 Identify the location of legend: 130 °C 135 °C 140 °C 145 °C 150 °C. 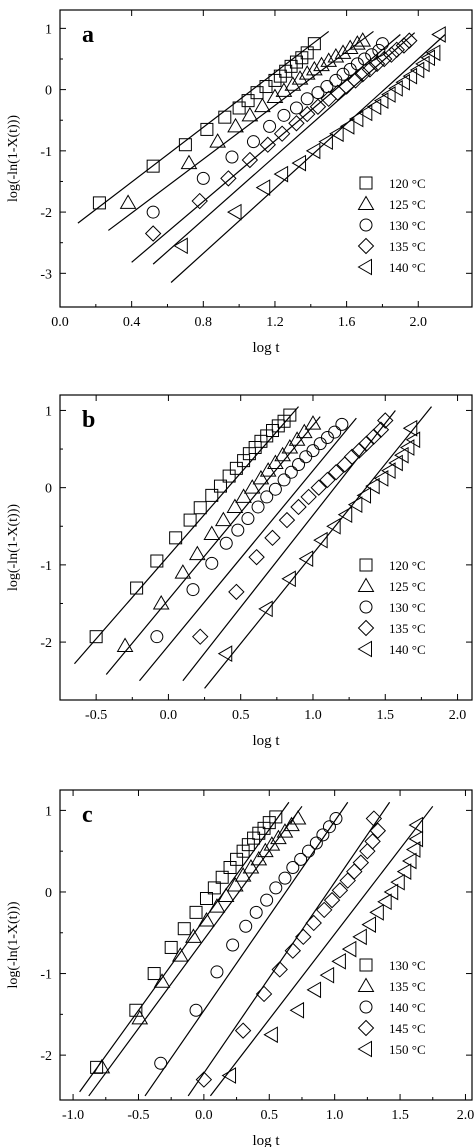
(391, 1008).